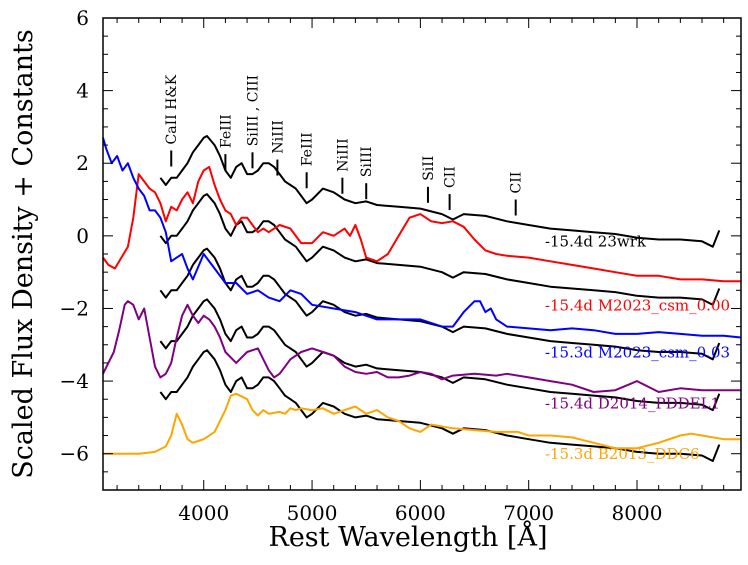 This screenshot has height=565, width=748. Describe the element at coordinates (74, 454) in the screenshot. I see `y-tick-label: −6` at that location.